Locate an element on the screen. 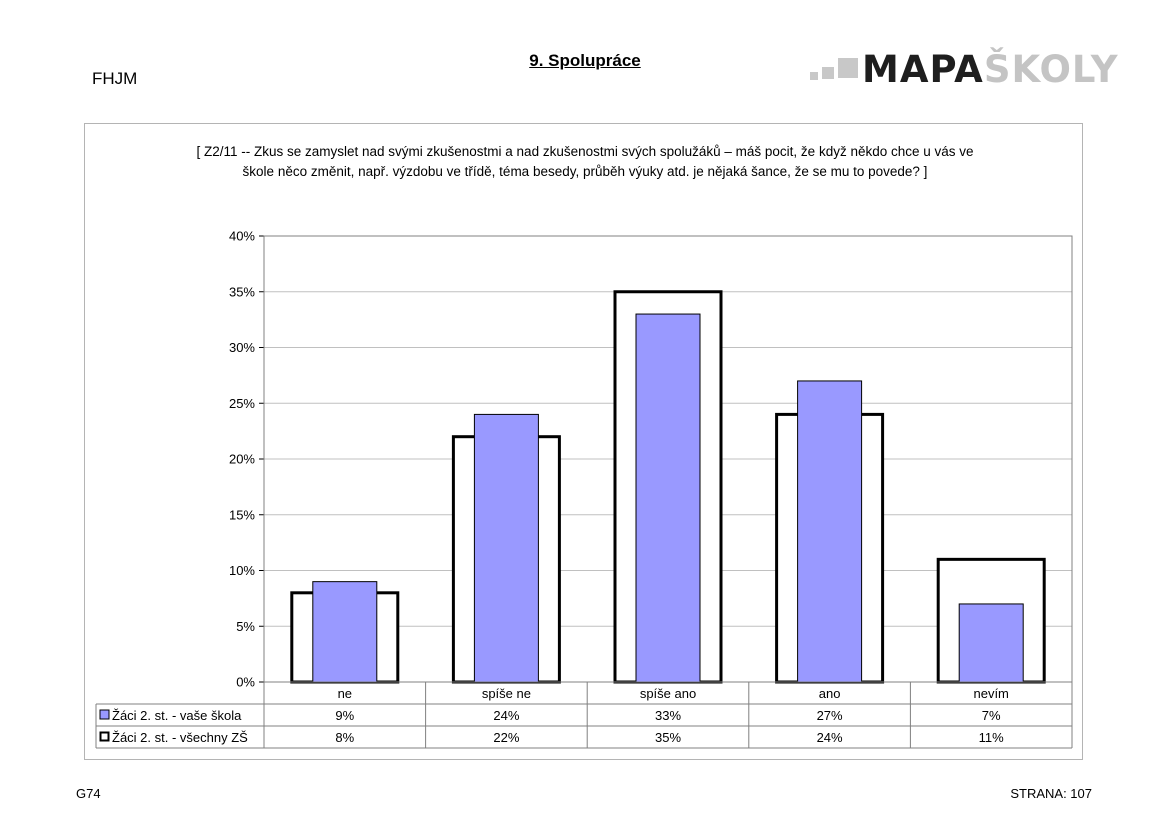 The width and height of the screenshot is (1169, 827). x-category-label: ano is located at coordinates (830, 693).